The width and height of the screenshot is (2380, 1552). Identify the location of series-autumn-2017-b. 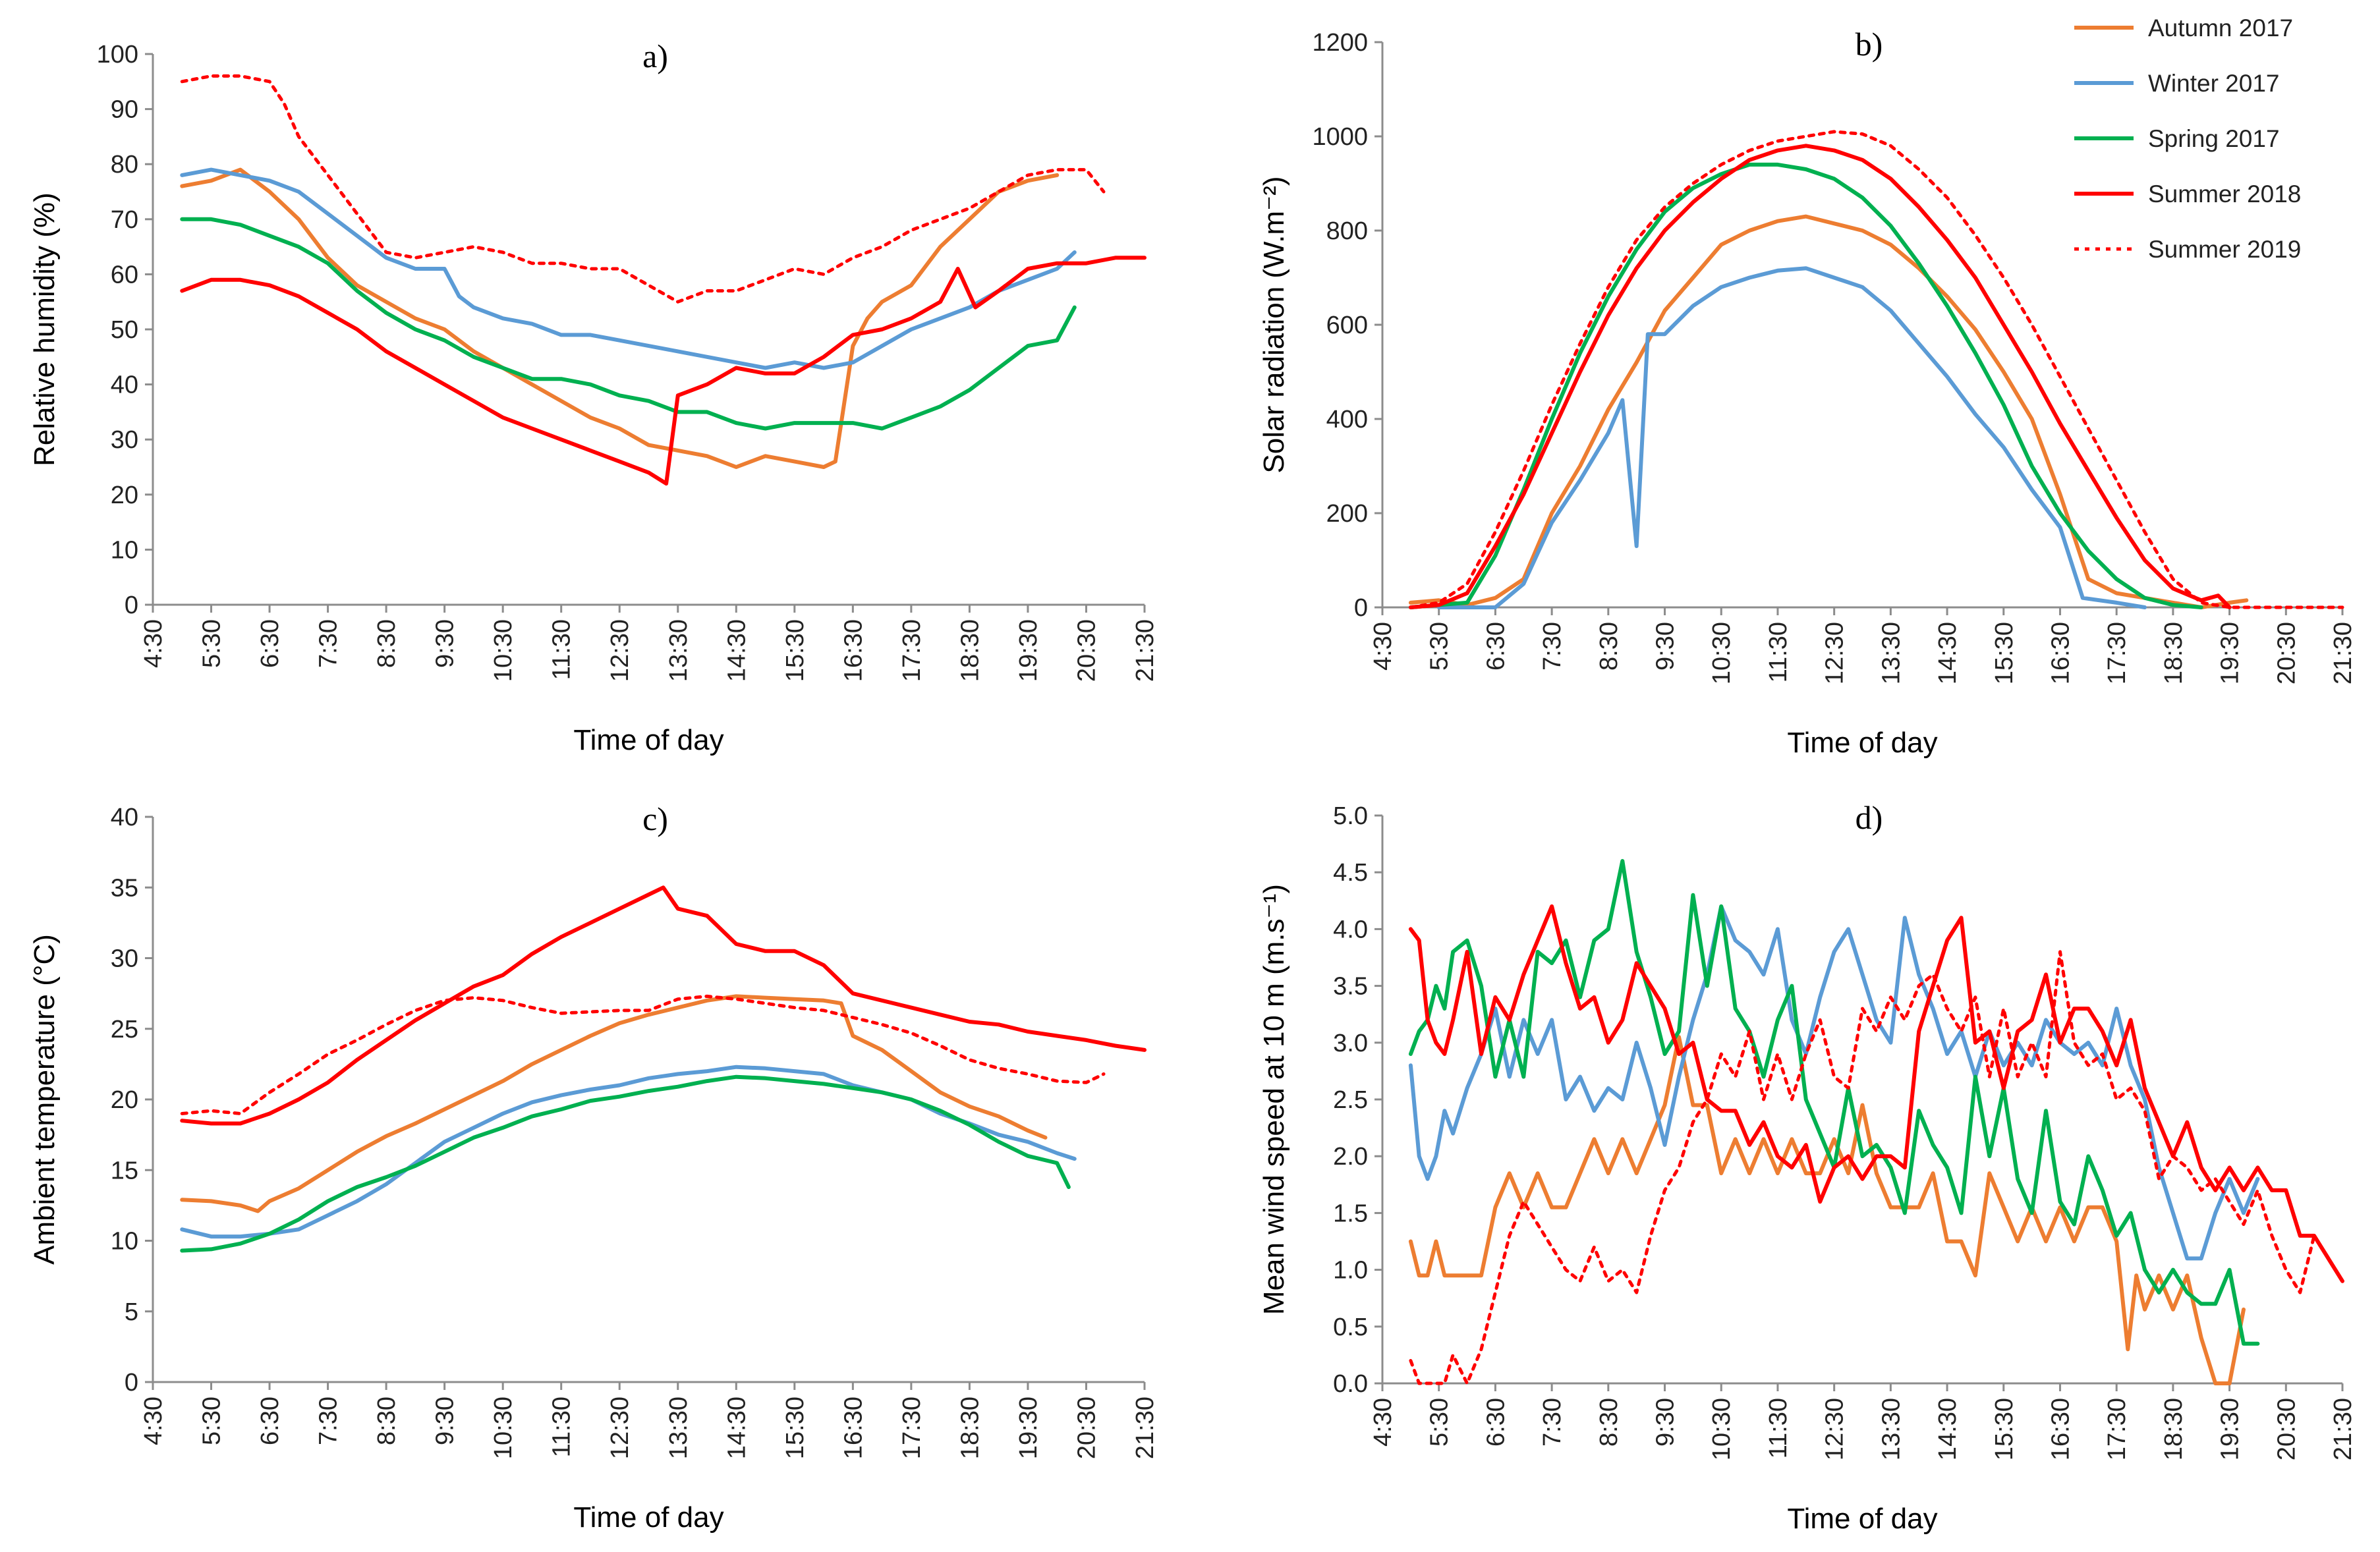
(1828, 411).